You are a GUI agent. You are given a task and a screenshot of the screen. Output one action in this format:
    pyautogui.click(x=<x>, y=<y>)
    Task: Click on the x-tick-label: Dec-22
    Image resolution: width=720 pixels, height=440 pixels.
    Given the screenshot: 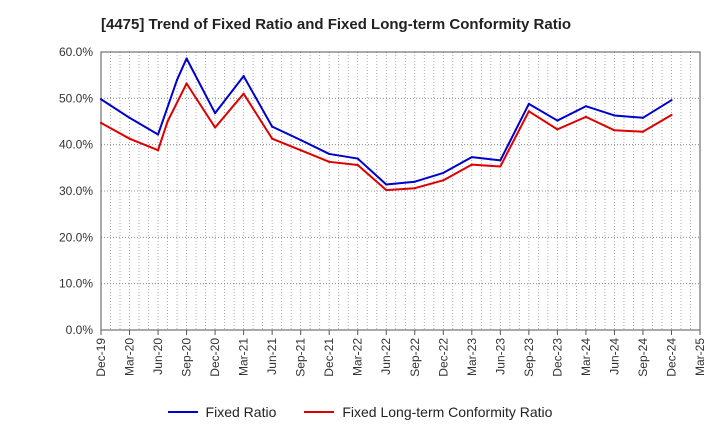 What is the action you would take?
    pyautogui.click(x=443, y=357)
    